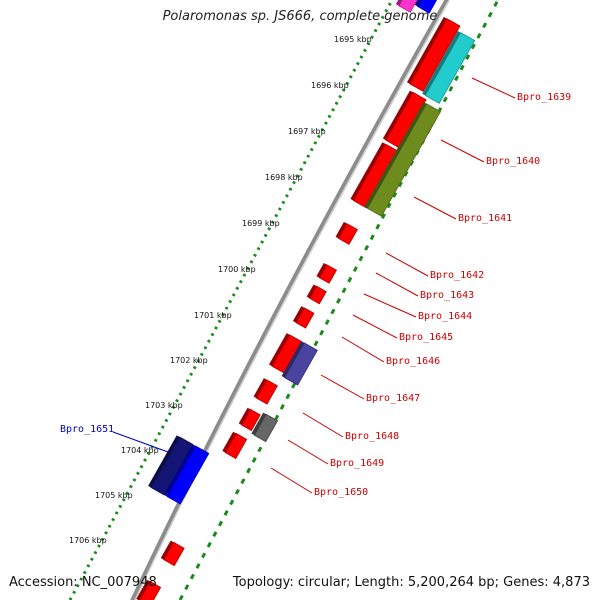 The image size is (600, 600). I want to click on cds-gray-feature-shade, so click(259, 424).